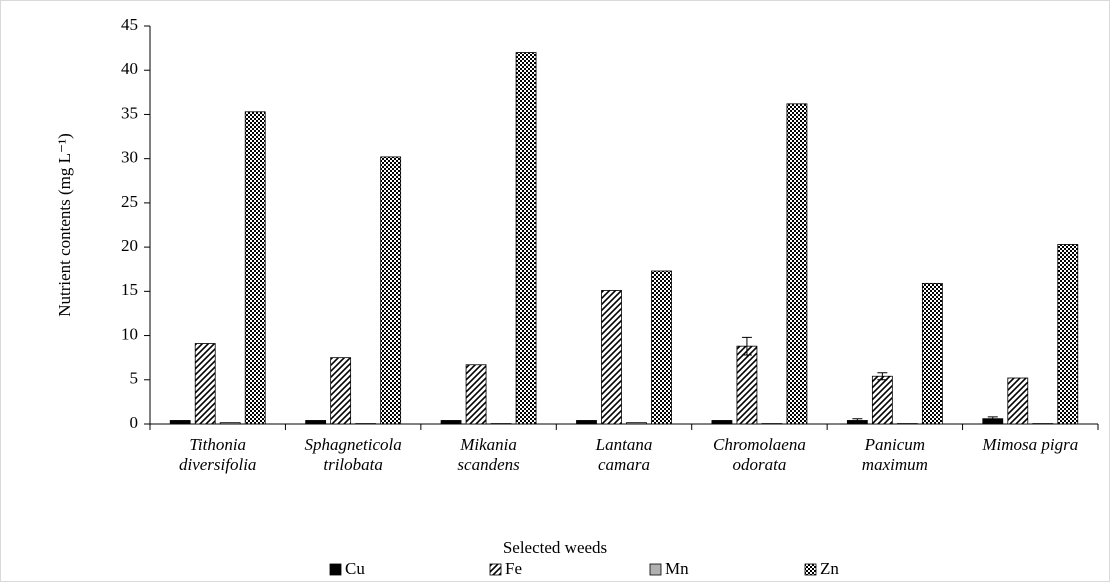 The height and width of the screenshot is (582, 1110). Describe the element at coordinates (129, 24) in the screenshot. I see `y-tick-label: 45` at that location.